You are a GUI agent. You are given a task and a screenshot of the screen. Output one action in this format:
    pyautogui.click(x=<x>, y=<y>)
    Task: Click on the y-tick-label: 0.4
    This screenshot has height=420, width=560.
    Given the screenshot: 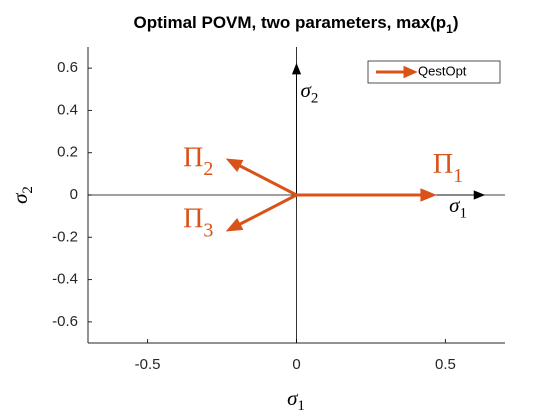 What is the action you would take?
    pyautogui.click(x=67, y=109)
    